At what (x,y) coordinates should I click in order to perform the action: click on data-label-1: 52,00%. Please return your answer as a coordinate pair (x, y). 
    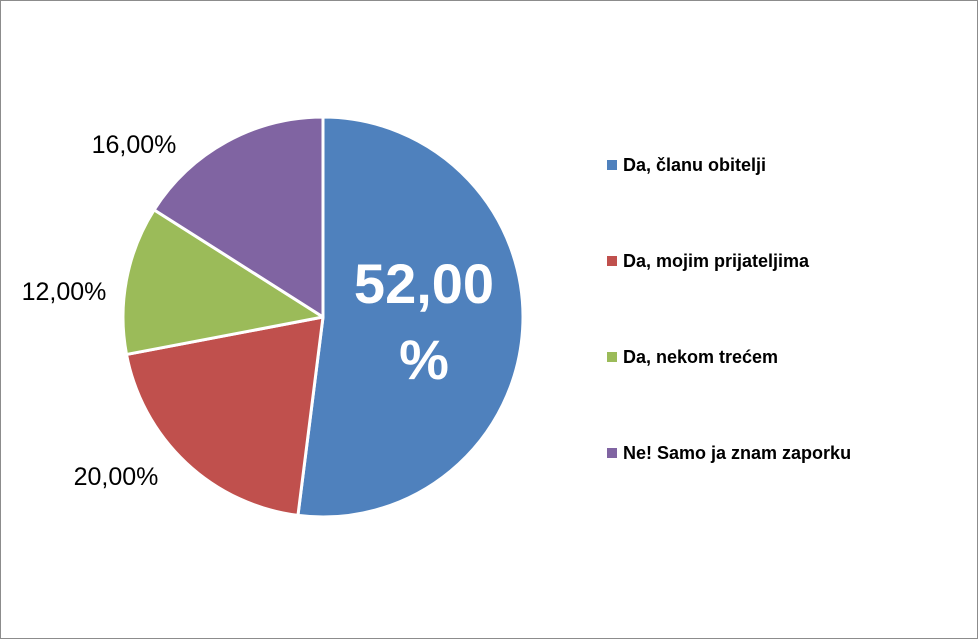
    Looking at the image, I should click on (424, 321).